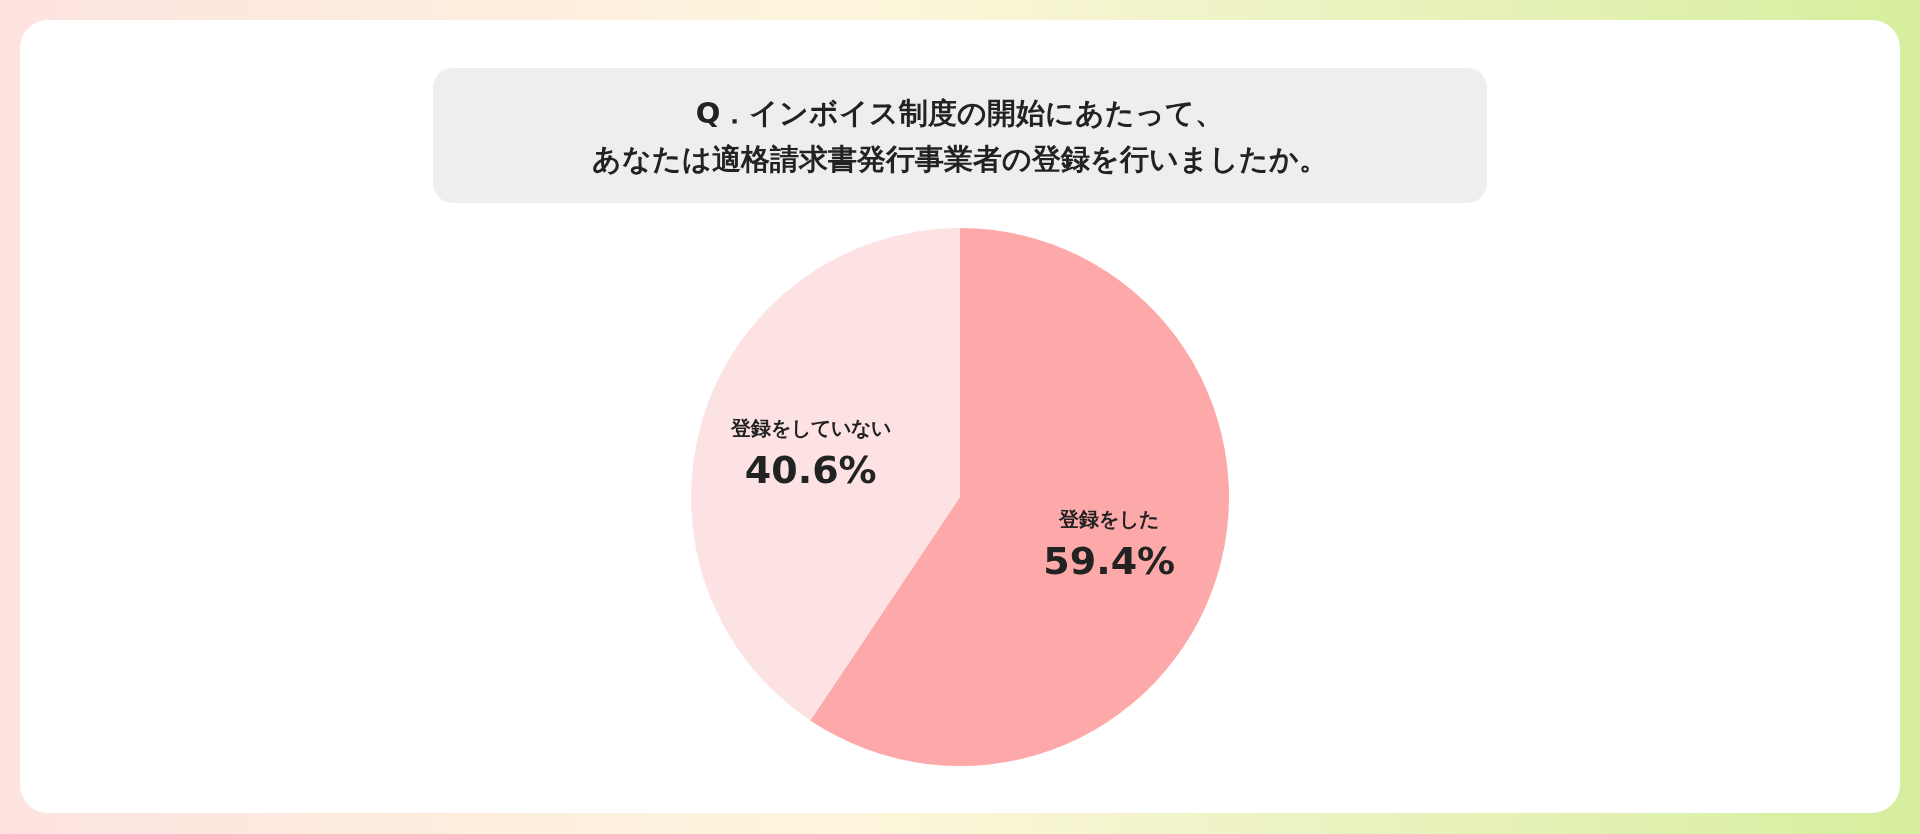  I want to click on data-label: 40.6%, so click(810, 470).